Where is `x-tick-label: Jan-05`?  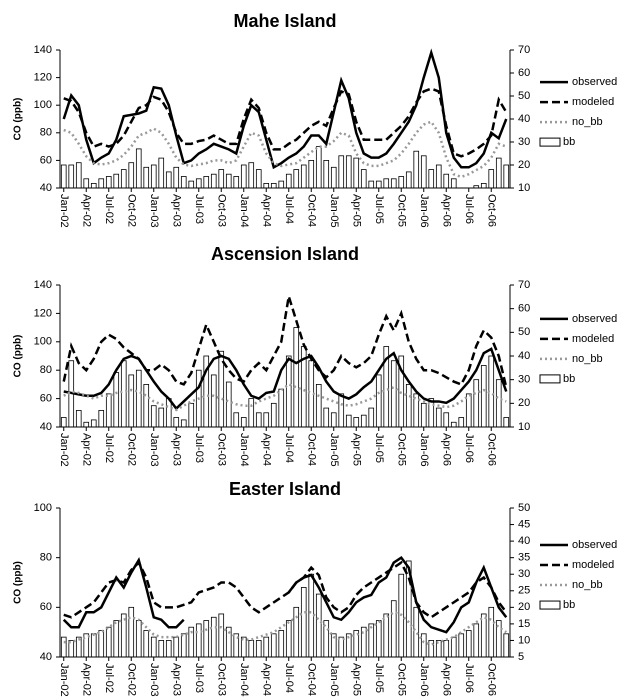
x-tick-label: Jan-05 is located at coordinates (334, 680).